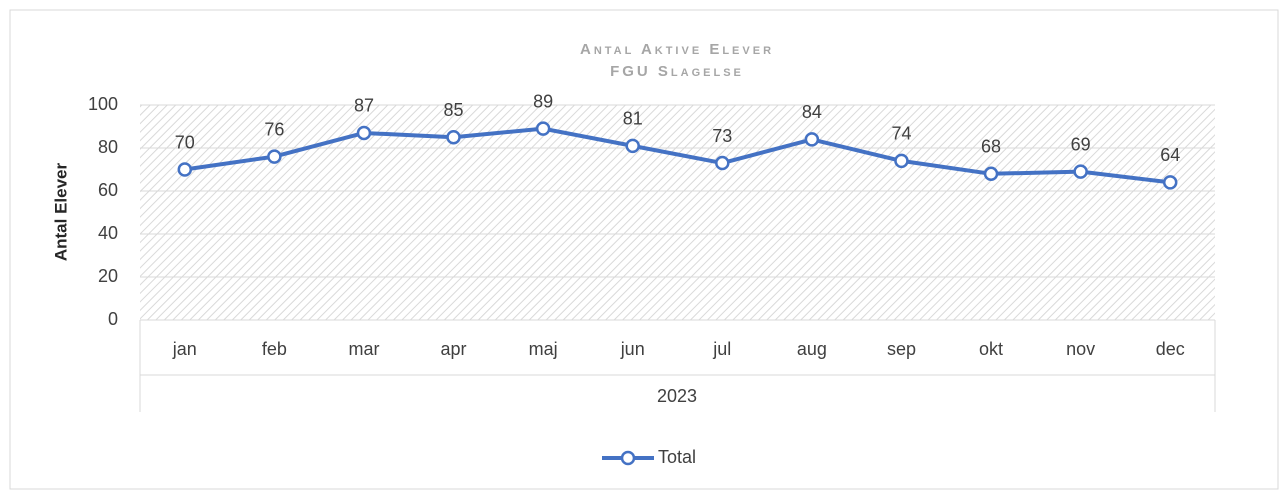 Image resolution: width=1279 pixels, height=490 pixels. What do you see at coordinates (991, 147) in the screenshot?
I see `data-label: 68` at bounding box center [991, 147].